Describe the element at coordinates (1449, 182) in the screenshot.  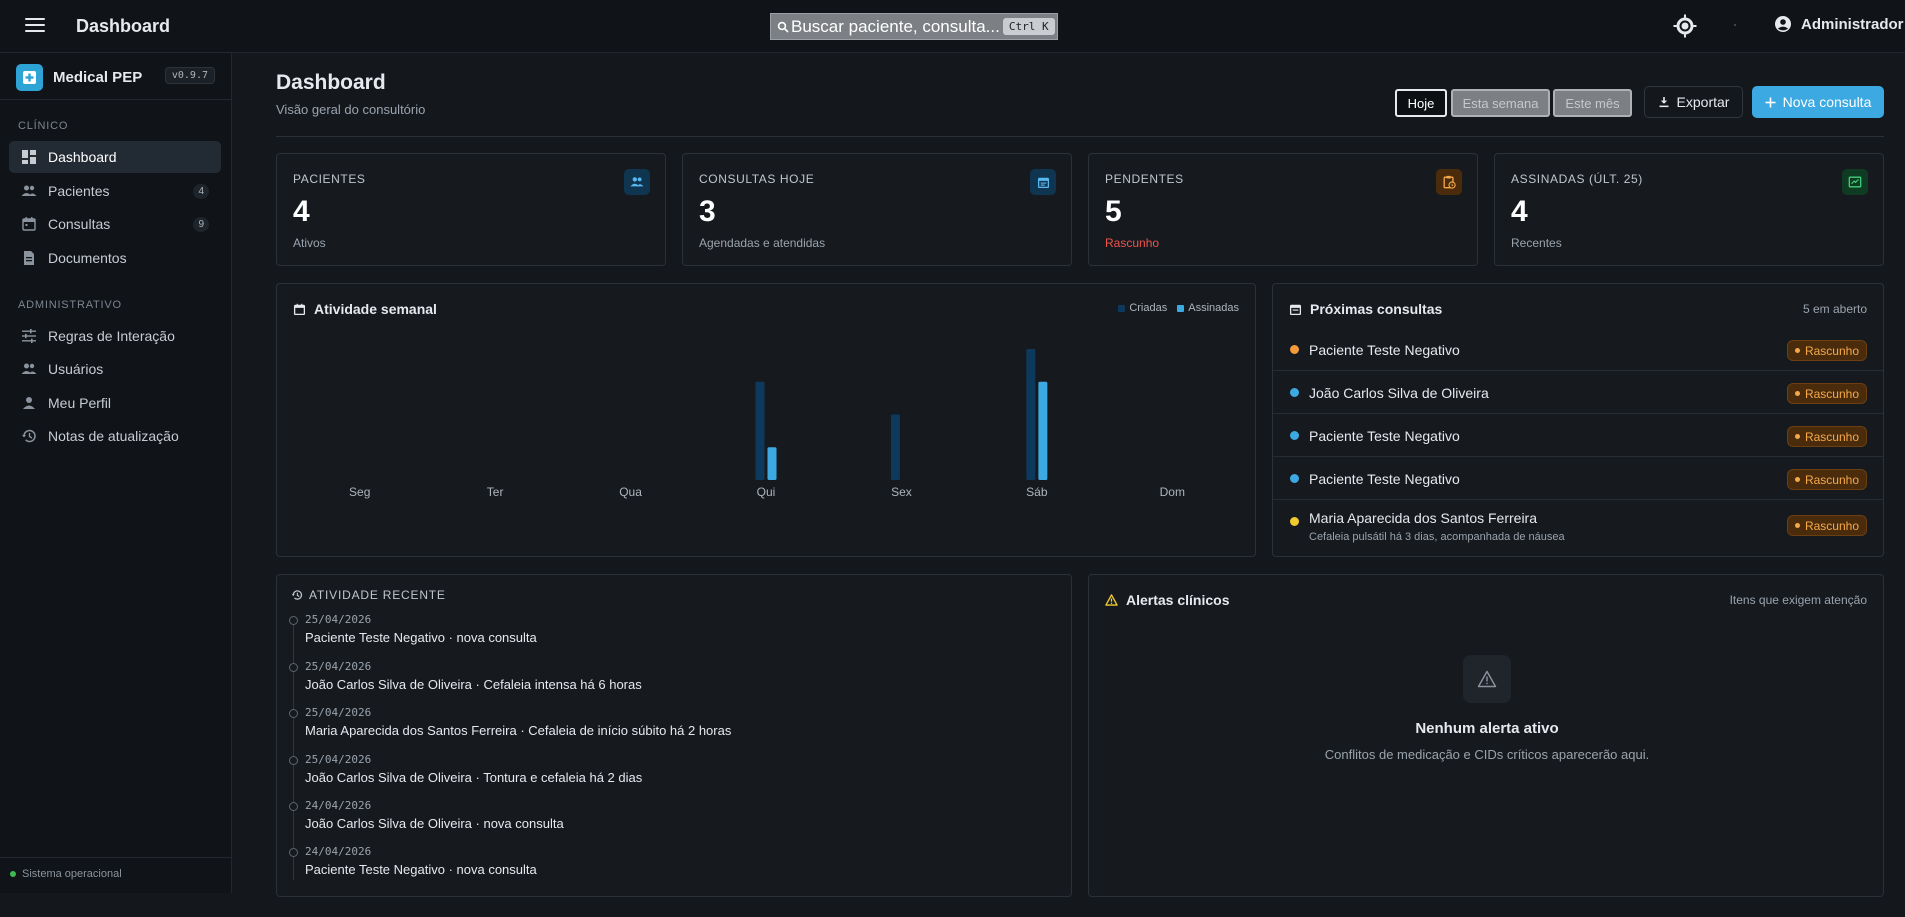
I see `clipboard-clock-icon` at that location.